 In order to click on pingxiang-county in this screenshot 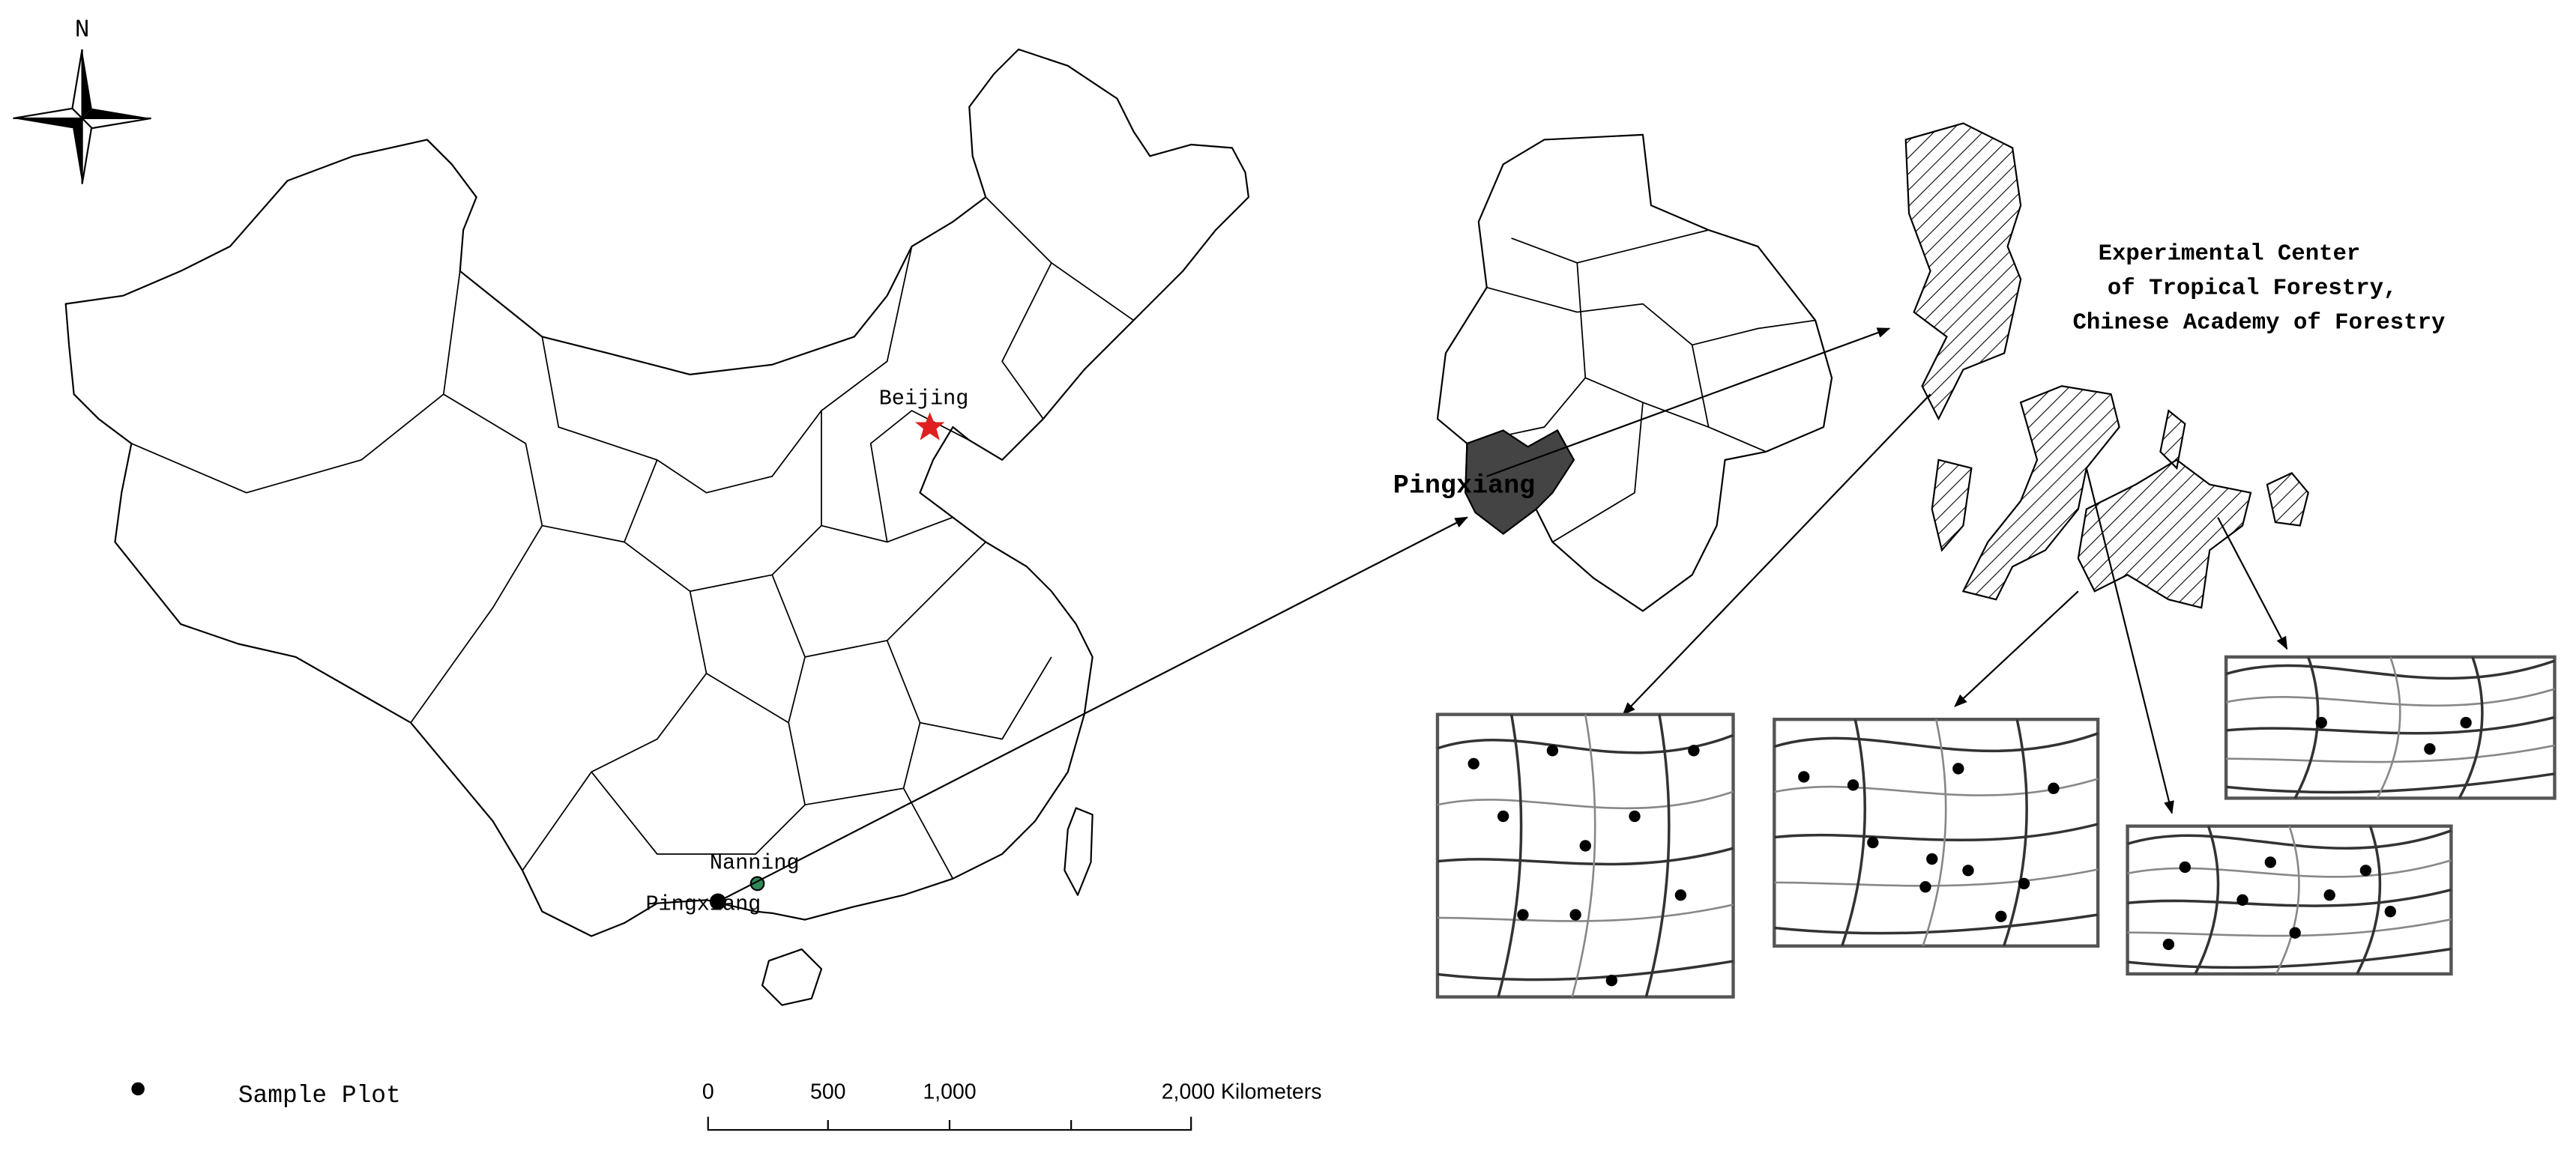, I will do `click(1520, 482)`.